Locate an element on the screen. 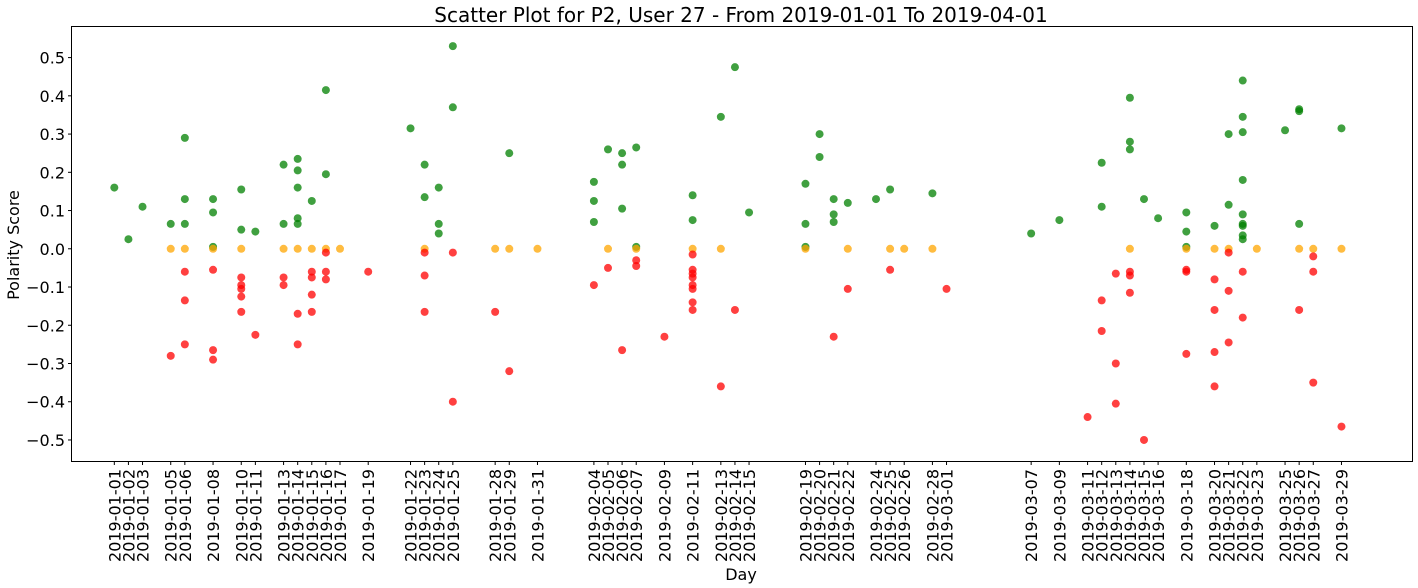 This screenshot has width=1418, height=588. x-tick-label: 2019-01-11 is located at coordinates (255, 515).